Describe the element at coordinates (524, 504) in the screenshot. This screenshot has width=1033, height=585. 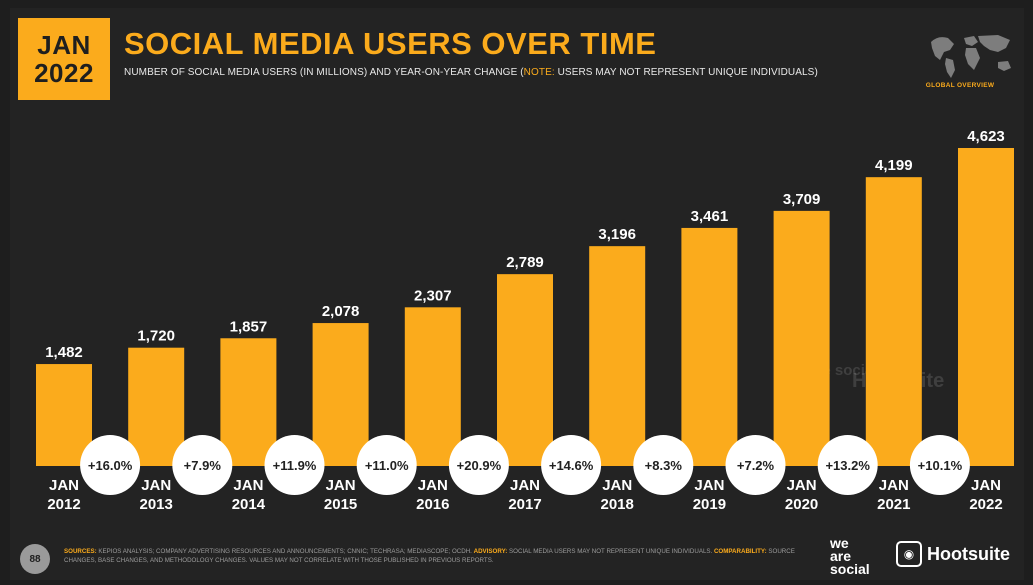
I see `x-tick-year: 2017` at that location.